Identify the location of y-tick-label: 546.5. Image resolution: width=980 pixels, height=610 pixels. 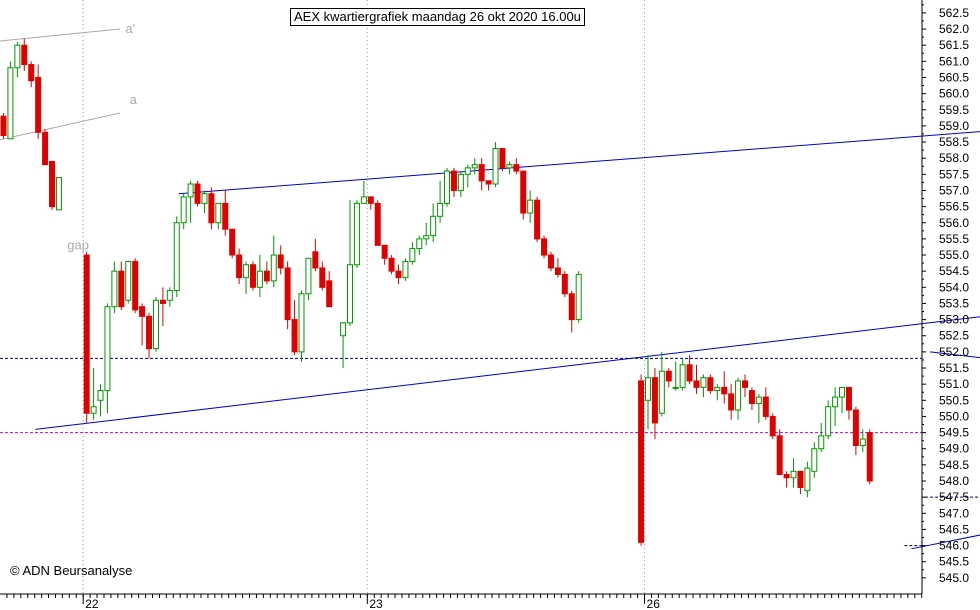
(954, 529).